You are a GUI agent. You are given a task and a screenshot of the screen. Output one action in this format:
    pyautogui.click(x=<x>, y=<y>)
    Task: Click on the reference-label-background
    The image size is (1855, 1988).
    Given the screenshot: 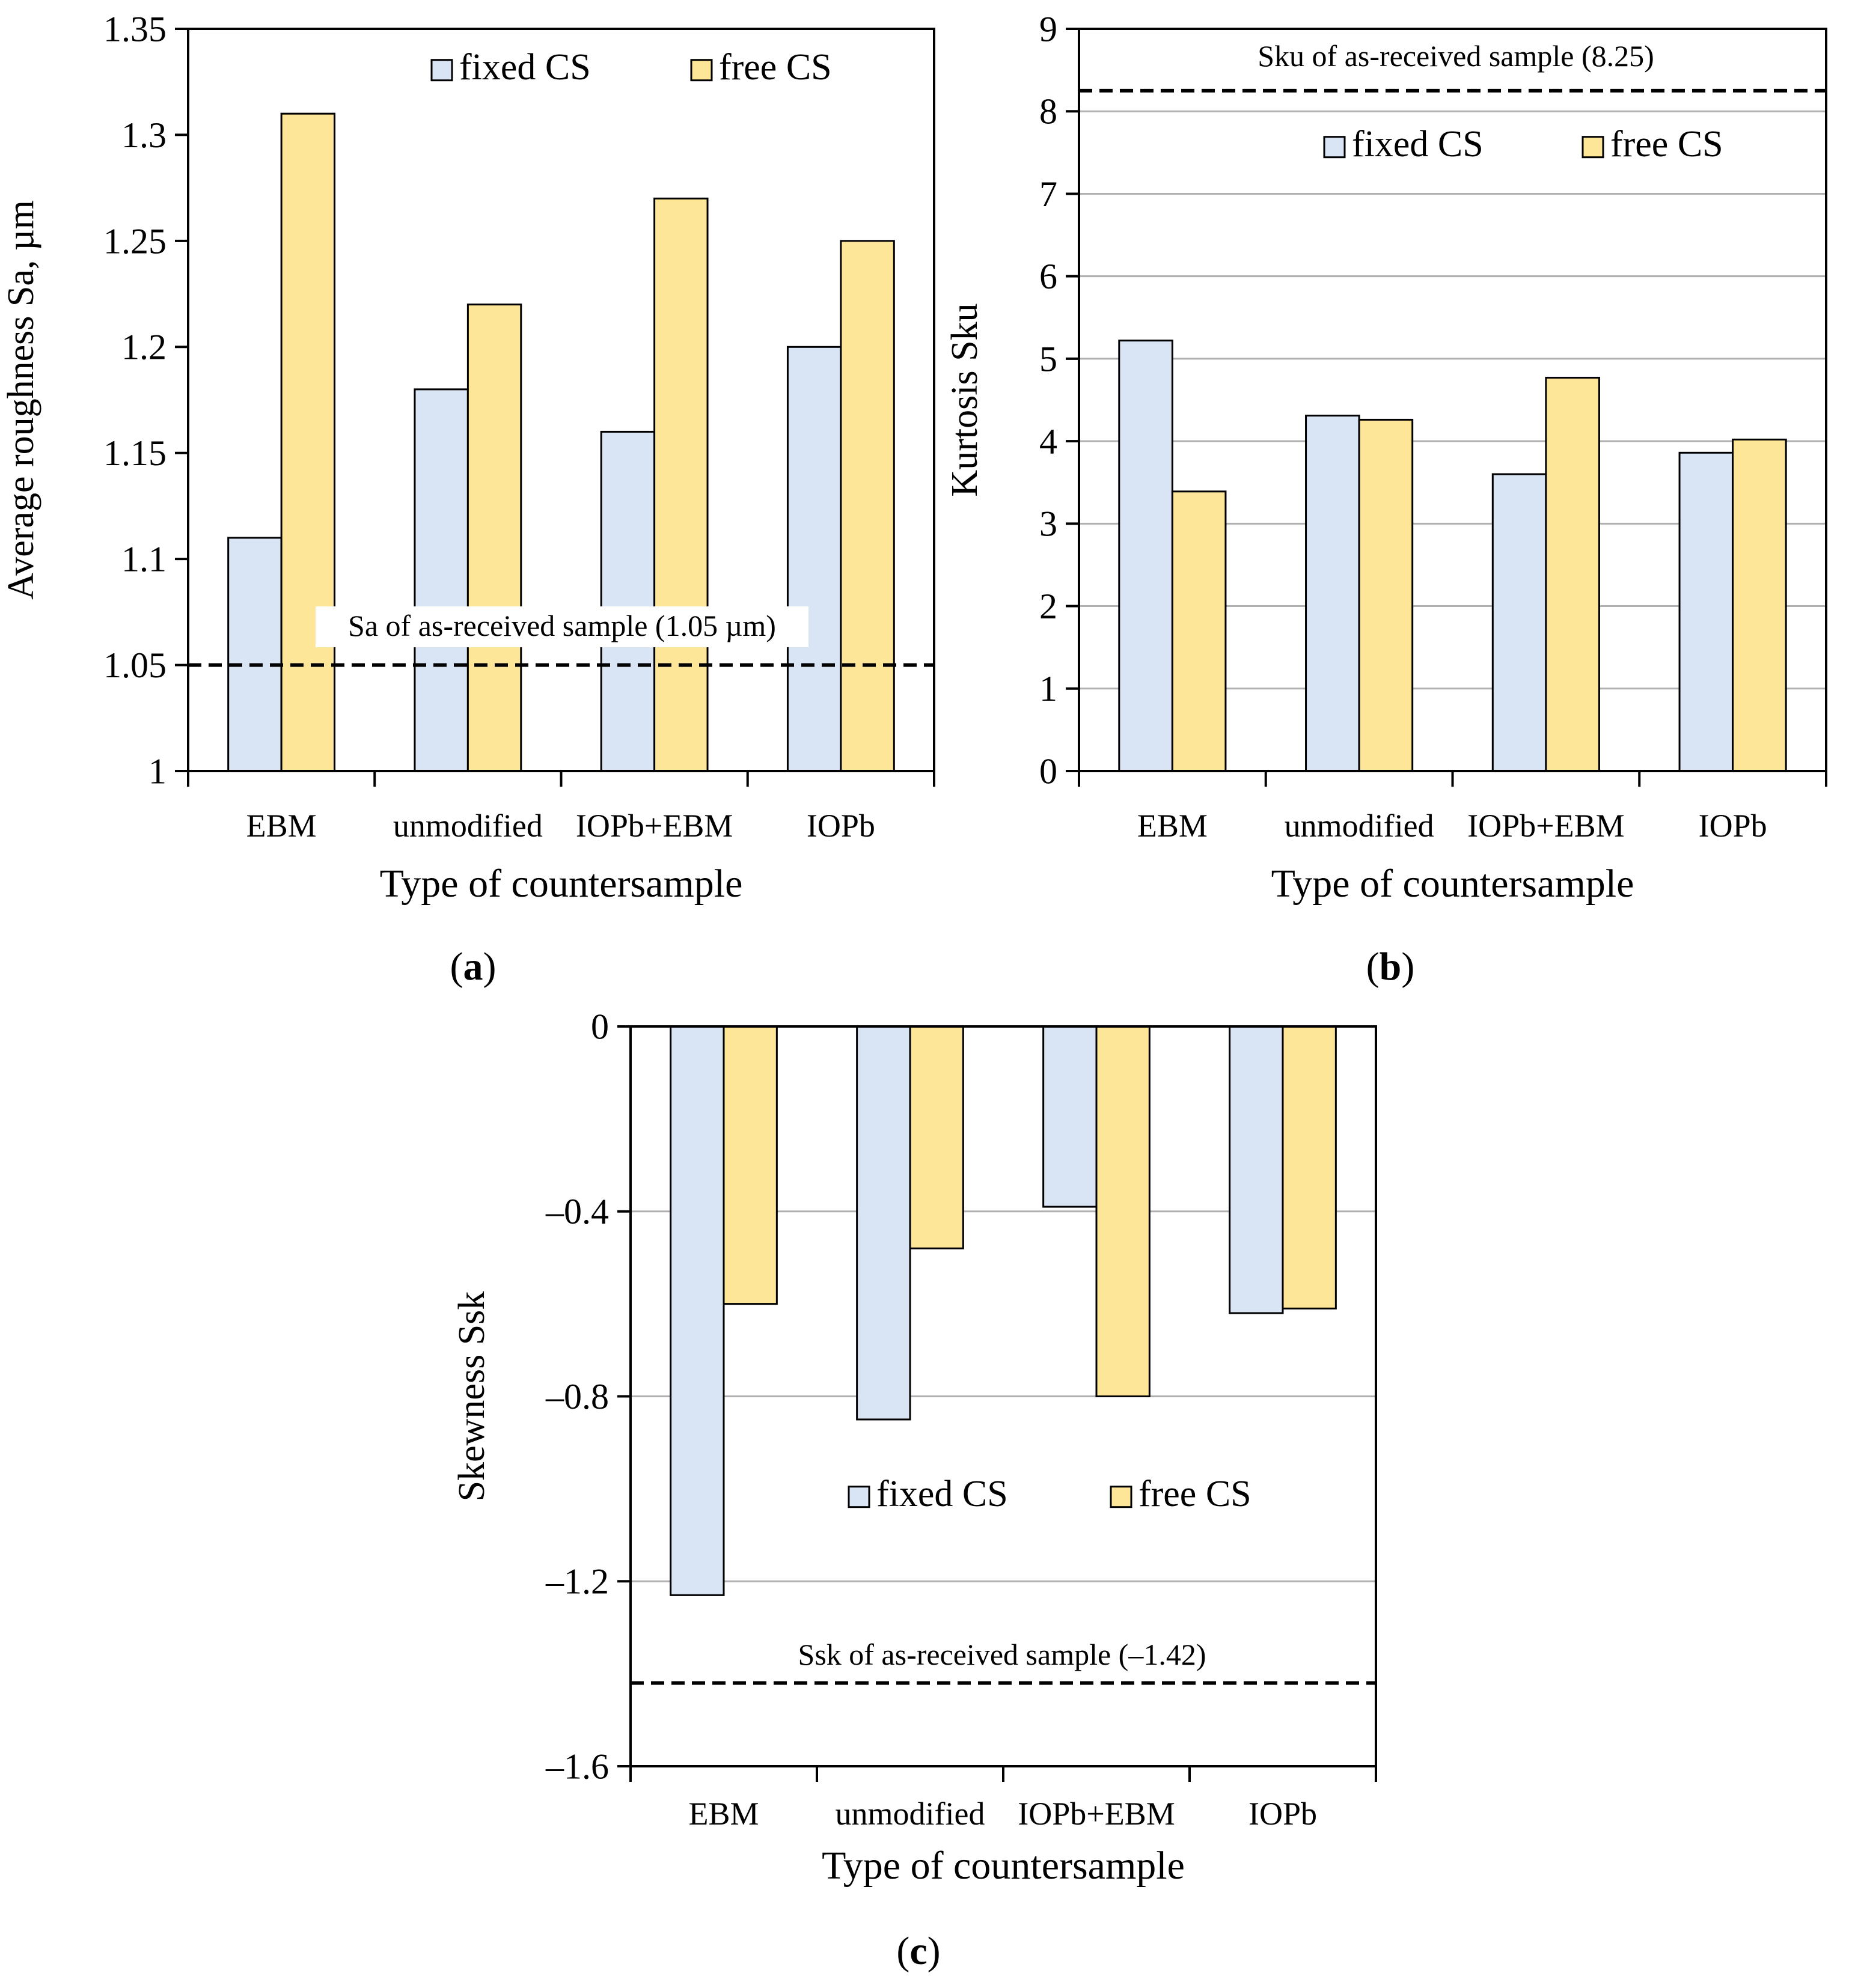 What is the action you would take?
    pyautogui.click(x=562, y=627)
    